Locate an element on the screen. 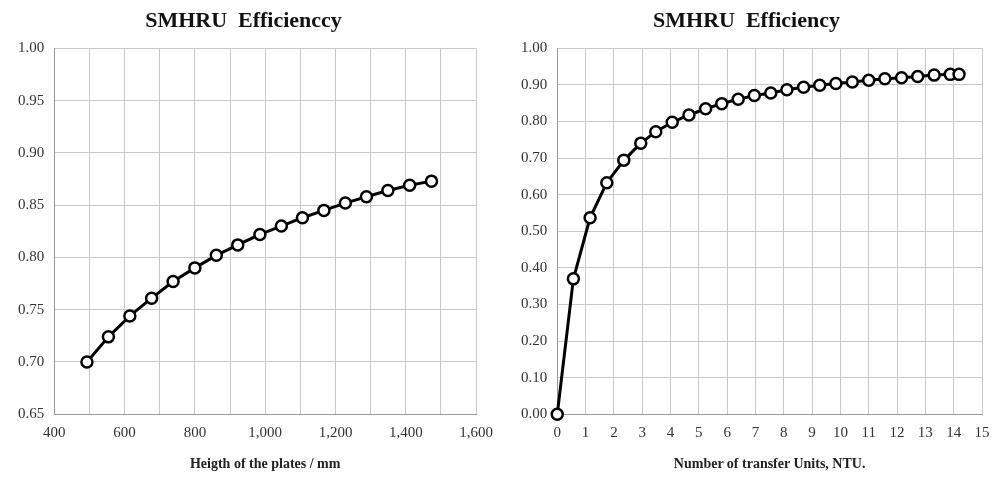 The height and width of the screenshot is (481, 1006). x-tick-label: 1 is located at coordinates (585, 432).